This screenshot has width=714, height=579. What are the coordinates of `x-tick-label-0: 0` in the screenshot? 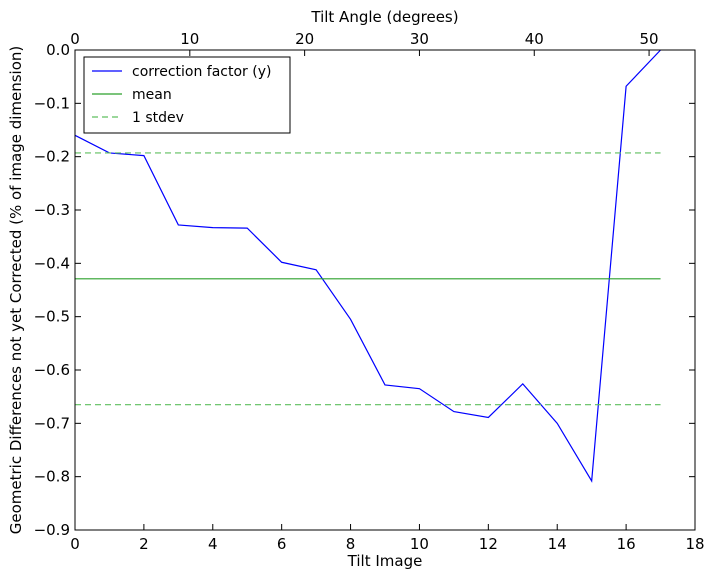 It's located at (75, 544).